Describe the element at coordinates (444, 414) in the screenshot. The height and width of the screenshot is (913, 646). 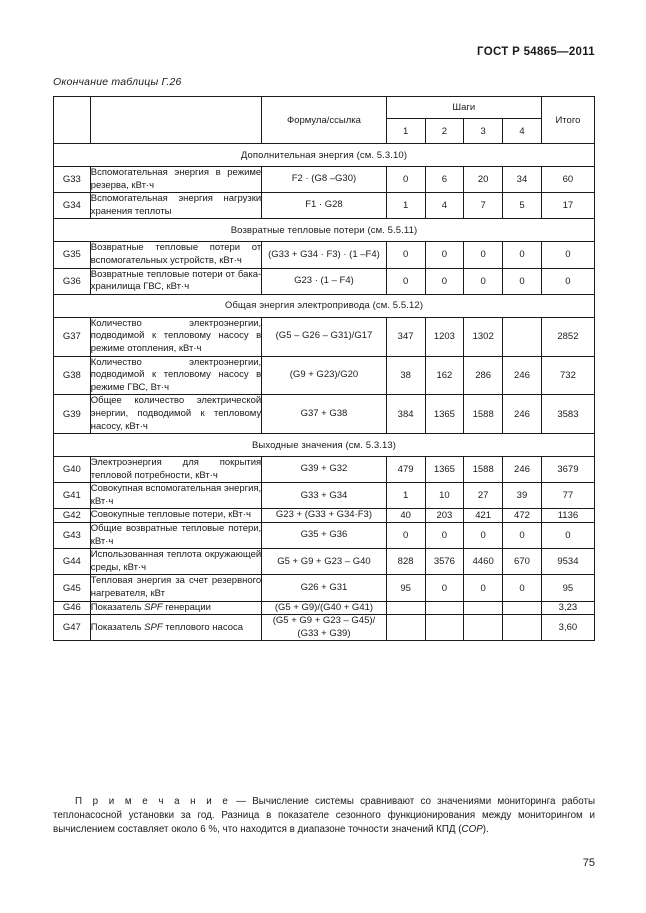
I see `row-step-2-value: 1365` at that location.